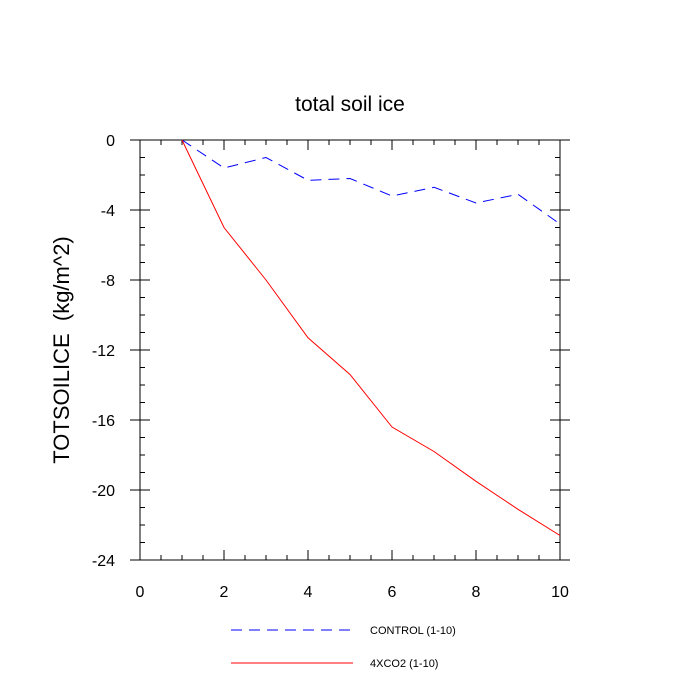  What do you see at coordinates (103, 421) in the screenshot?
I see `y-tick-label: -16` at bounding box center [103, 421].